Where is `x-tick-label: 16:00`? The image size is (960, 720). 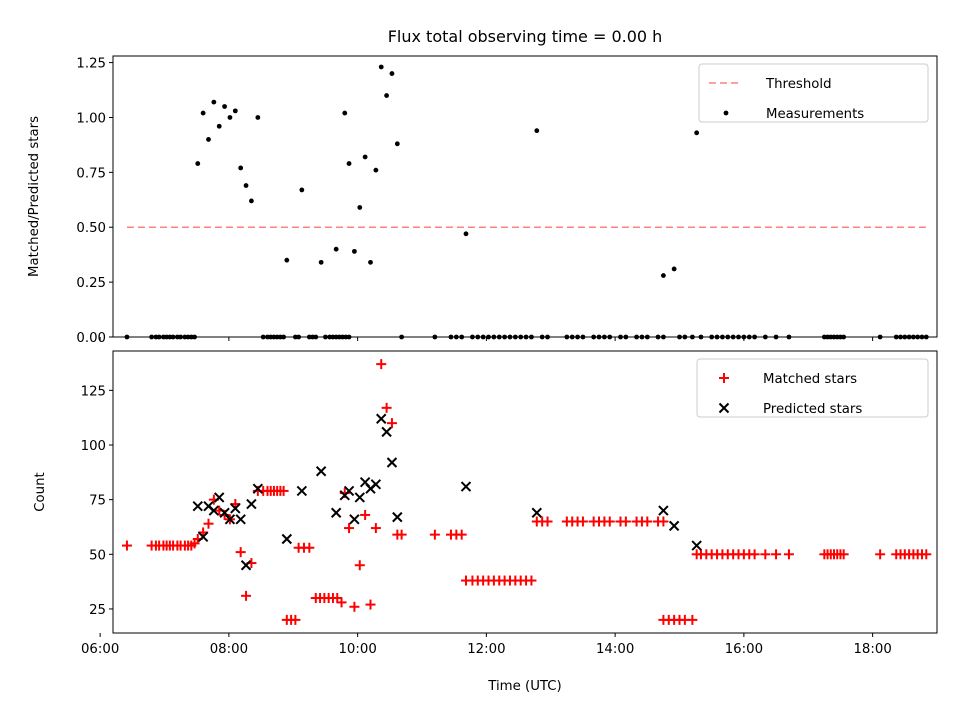 x-tick-label: 16:00 is located at coordinates (744, 649).